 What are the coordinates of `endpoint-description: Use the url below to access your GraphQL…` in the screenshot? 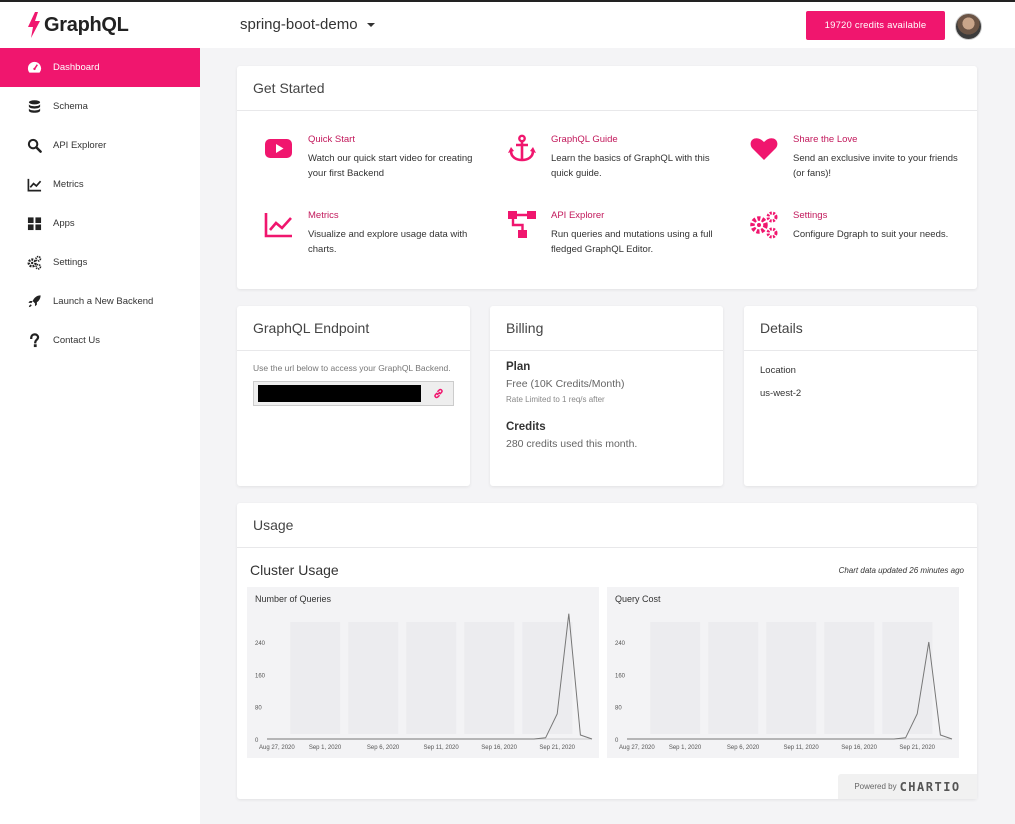 It's located at (352, 368).